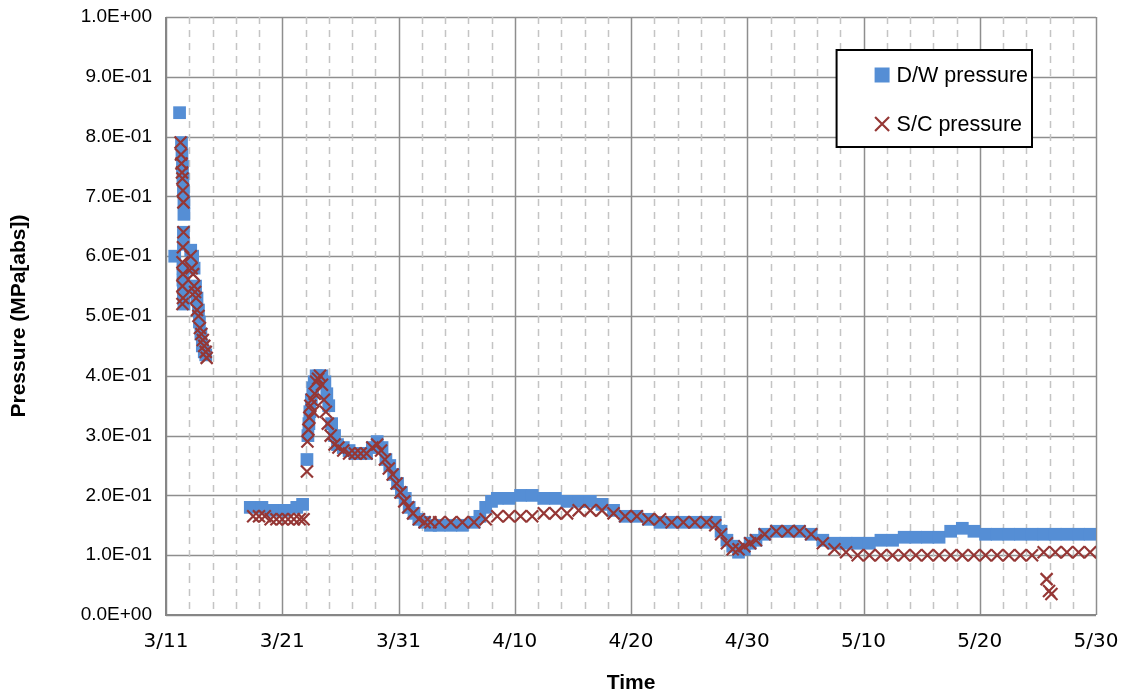 This screenshot has width=1125, height=696. Describe the element at coordinates (959, 123) in the screenshot. I see `legend-label: S/C pressure` at that location.